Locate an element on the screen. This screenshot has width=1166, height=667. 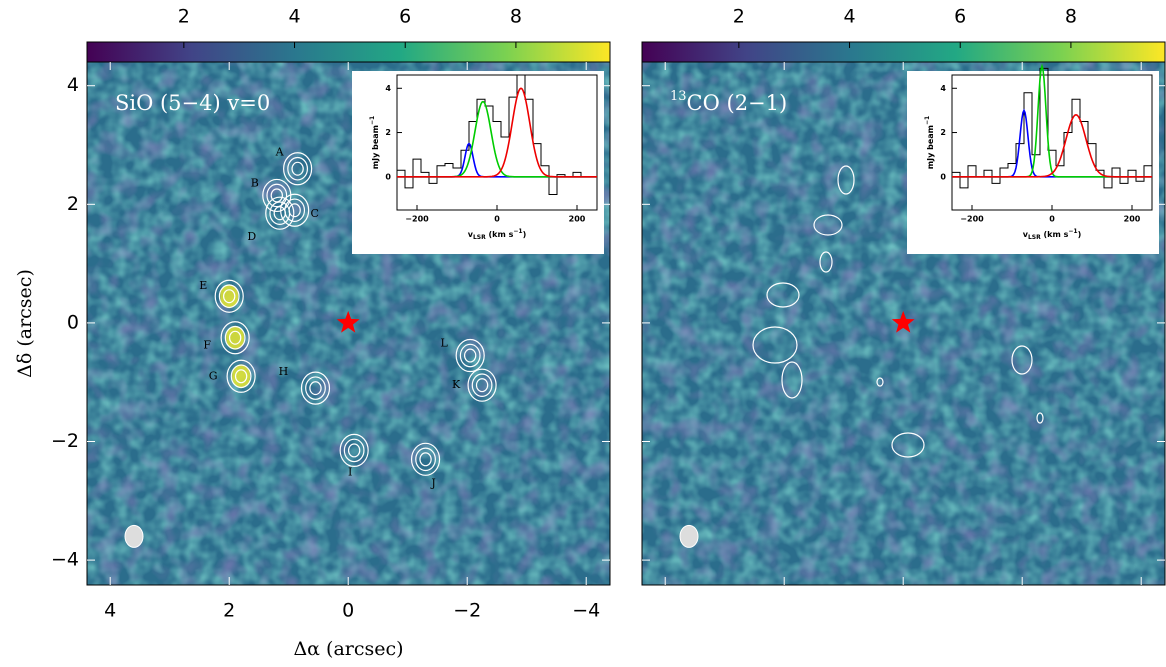
inset-y-label-sup: −1 is located at coordinates (927, 120).